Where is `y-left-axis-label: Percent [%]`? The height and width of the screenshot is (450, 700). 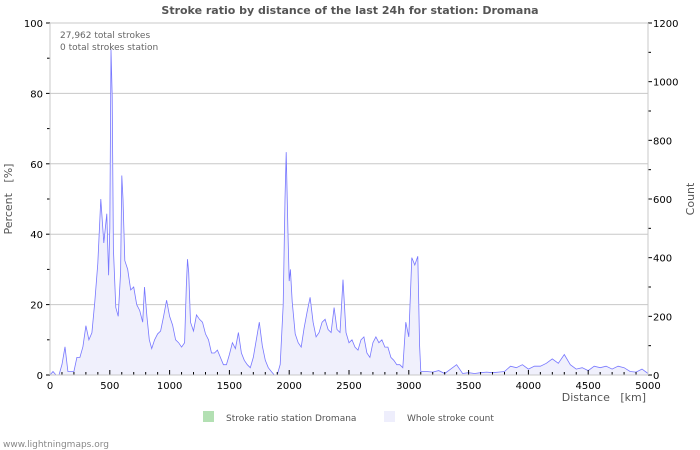
y-left-axis-label: Percent [%] is located at coordinates (8, 199).